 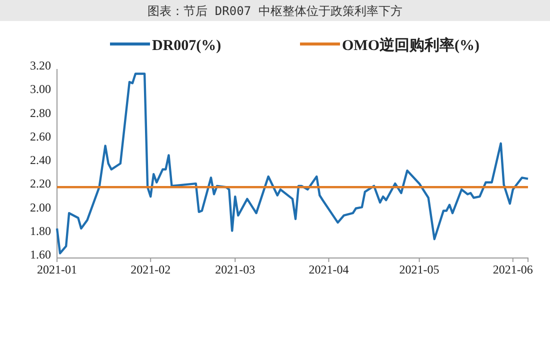 What do you see at coordinates (40, 65) in the screenshot?
I see `y-tick-label: 3.20` at bounding box center [40, 65].